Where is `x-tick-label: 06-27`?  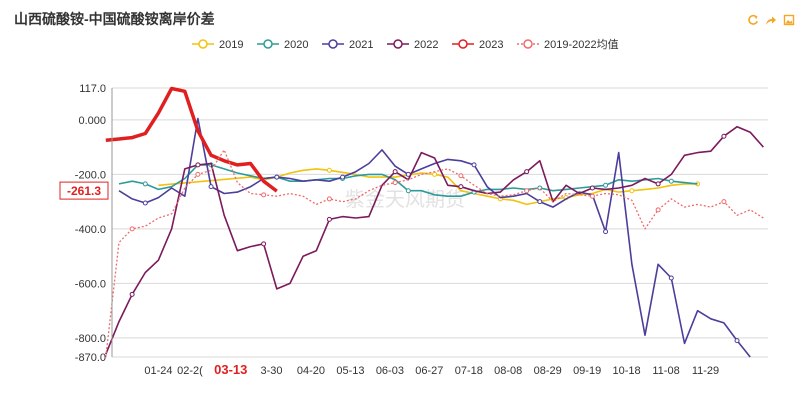 x-tick-label: 06-27 is located at coordinates (429, 371).